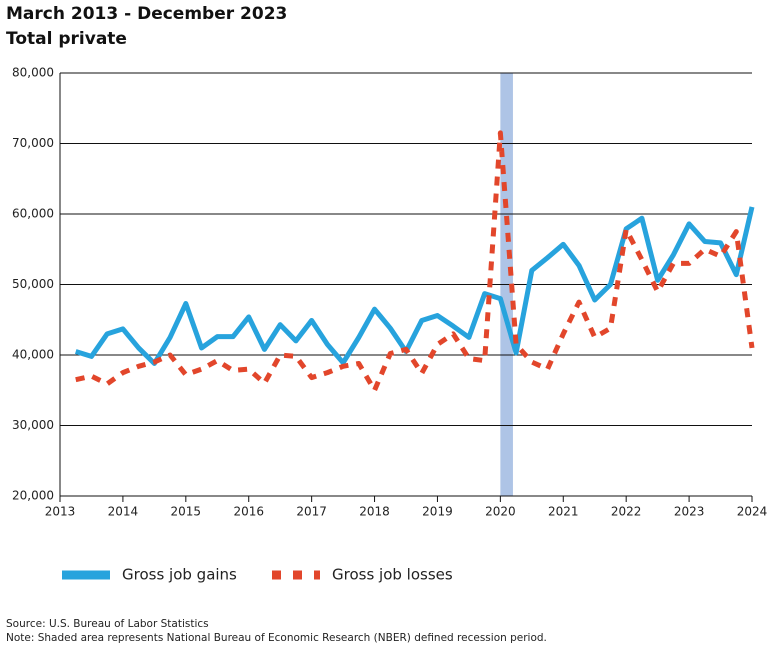 This screenshot has width=768, height=650. What do you see at coordinates (33, 143) in the screenshot?
I see `y-tick-label: 70,000` at bounding box center [33, 143].